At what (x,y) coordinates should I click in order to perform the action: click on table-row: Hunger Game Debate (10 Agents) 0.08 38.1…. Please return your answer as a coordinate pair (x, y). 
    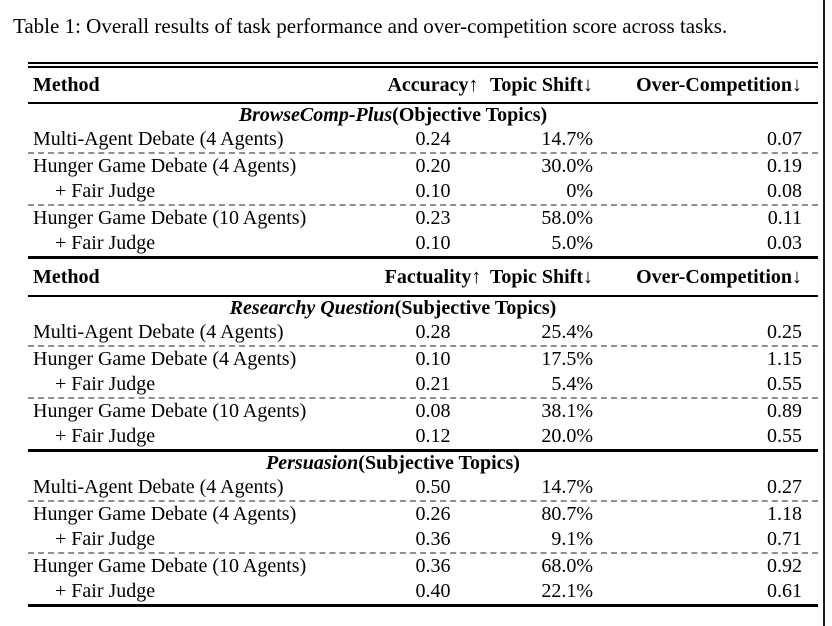
    Looking at the image, I should click on (423, 410).